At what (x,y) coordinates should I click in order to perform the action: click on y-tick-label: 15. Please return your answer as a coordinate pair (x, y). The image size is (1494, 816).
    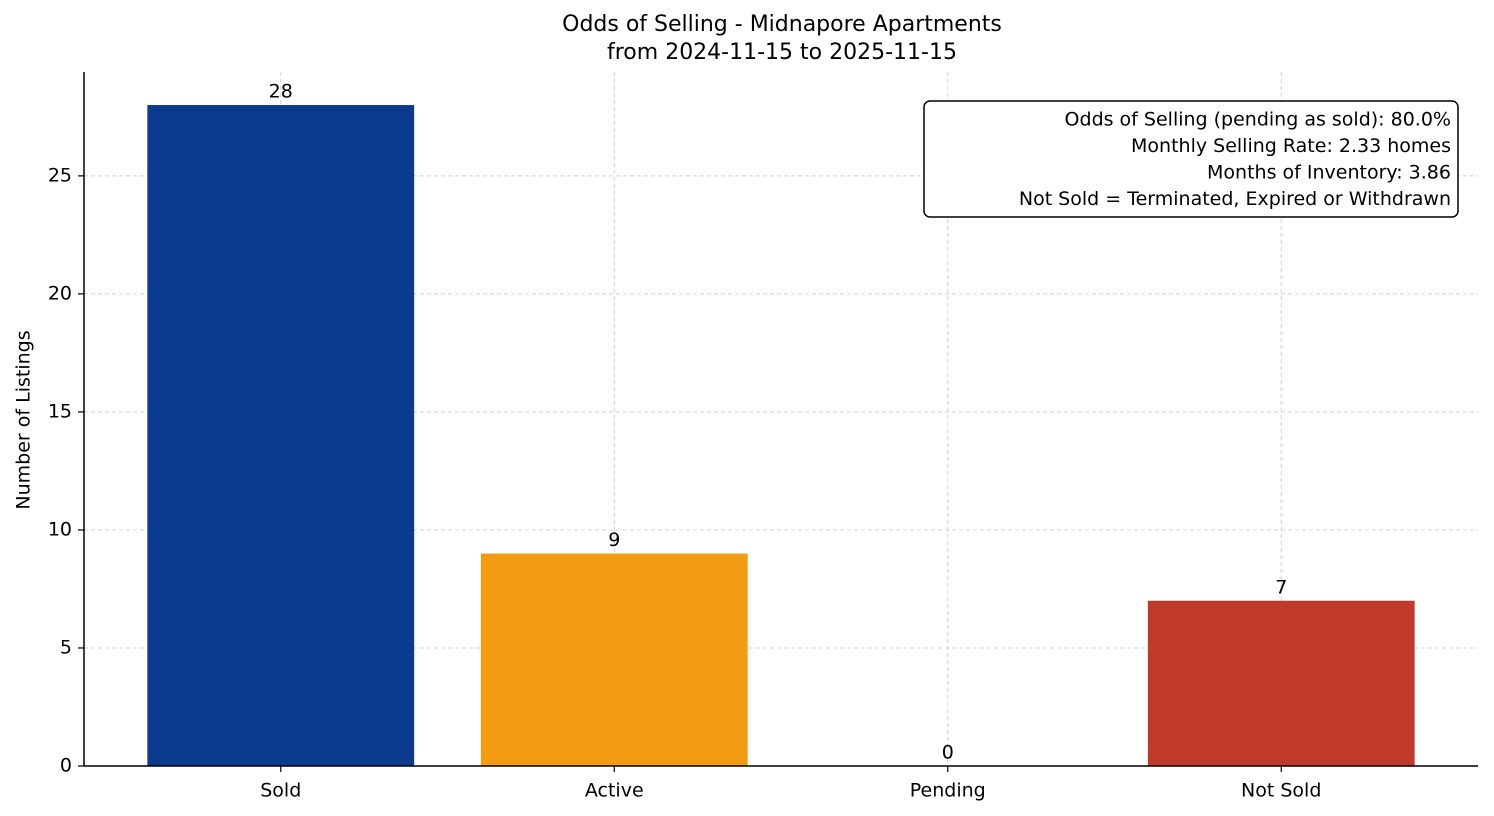
    Looking at the image, I should click on (60, 411).